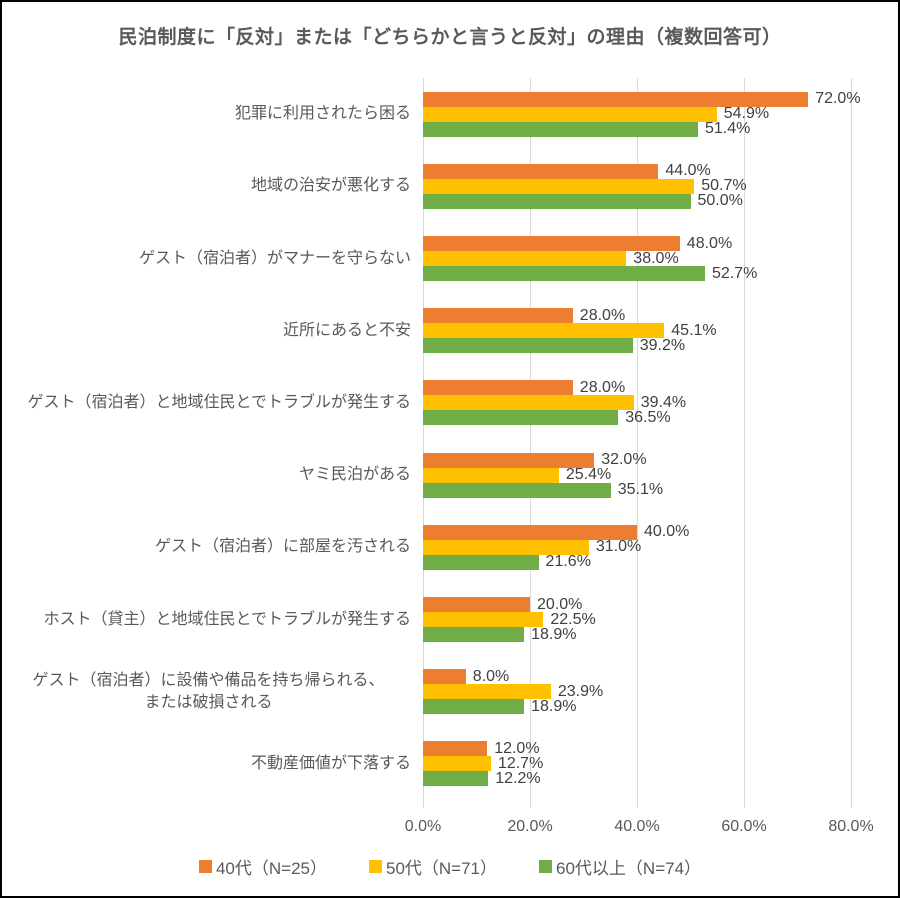 The height and width of the screenshot is (898, 900). What do you see at coordinates (423, 826) in the screenshot?
I see `x-axis-label: 0.0%` at bounding box center [423, 826].